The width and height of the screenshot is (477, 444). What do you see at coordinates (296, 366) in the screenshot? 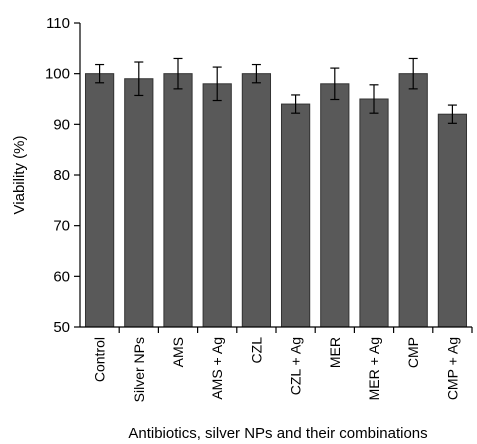
I see `x-category-label: CZL + Ag` at bounding box center [296, 366].